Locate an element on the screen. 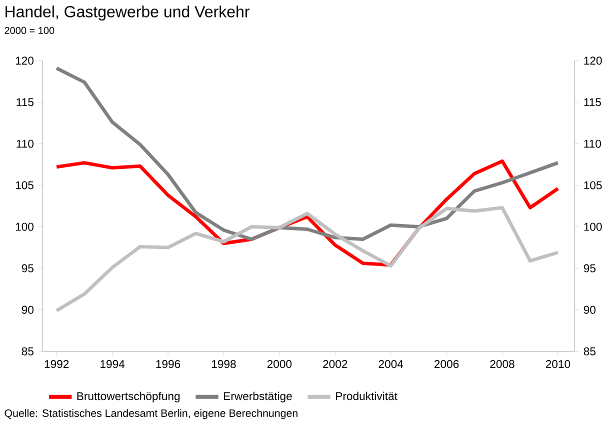 The width and height of the screenshot is (608, 430). x-tick-label: 1992 is located at coordinates (56, 364).